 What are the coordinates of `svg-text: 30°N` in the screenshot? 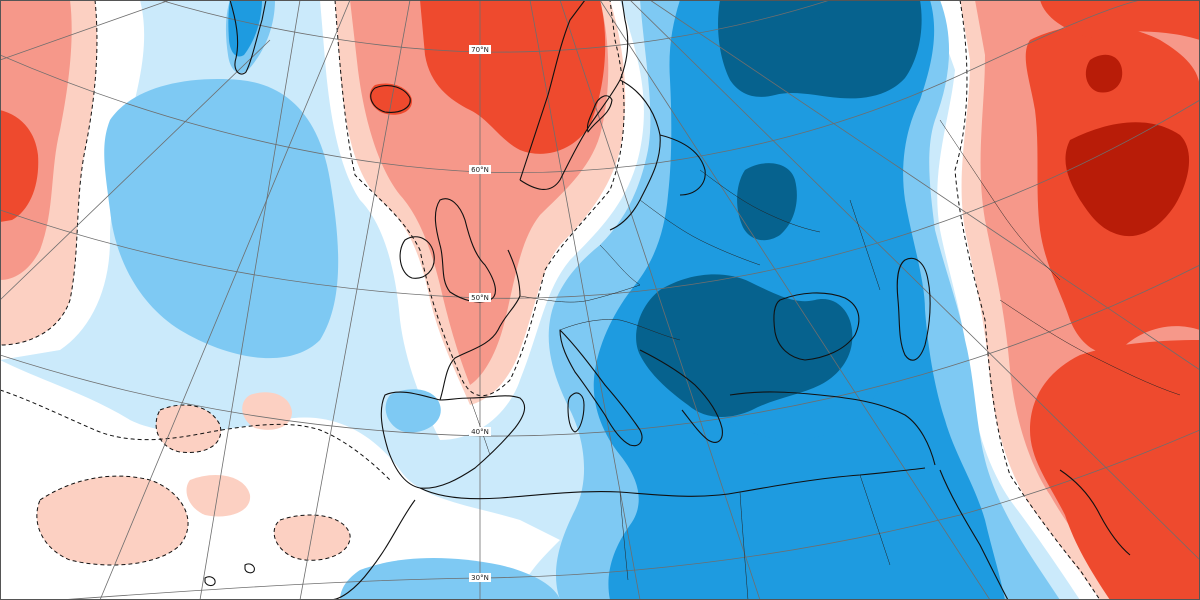 It's located at (480, 578).